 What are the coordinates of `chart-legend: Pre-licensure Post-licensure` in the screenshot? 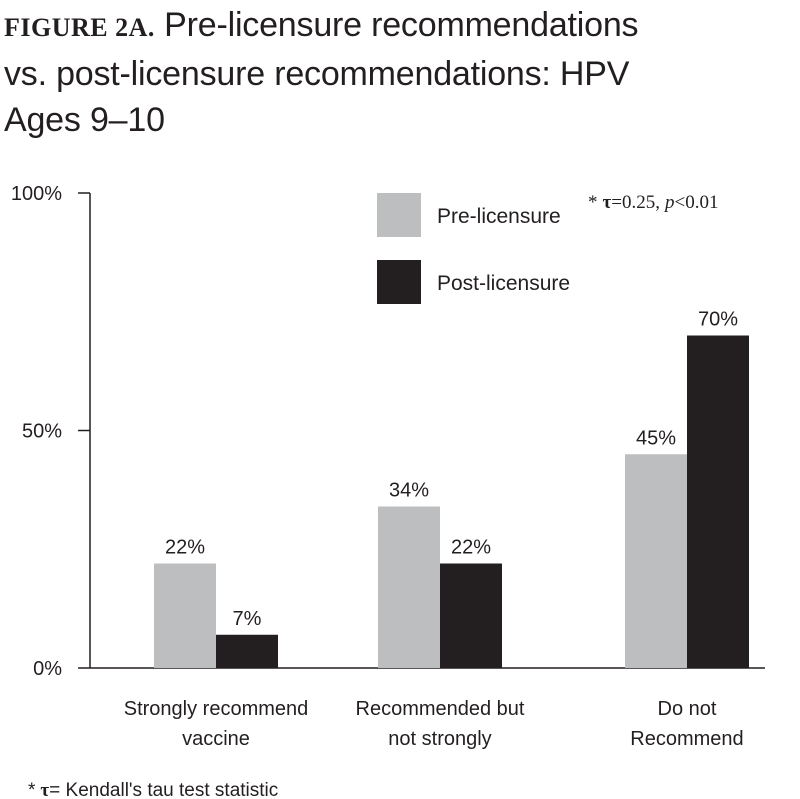 It's located at (473, 248).